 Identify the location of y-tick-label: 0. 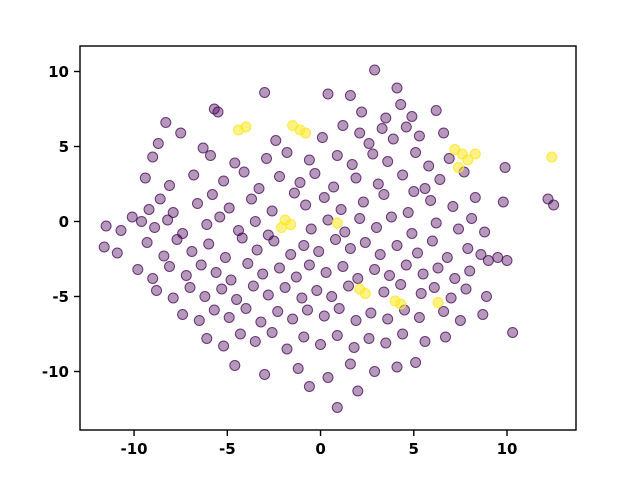
(64, 222).